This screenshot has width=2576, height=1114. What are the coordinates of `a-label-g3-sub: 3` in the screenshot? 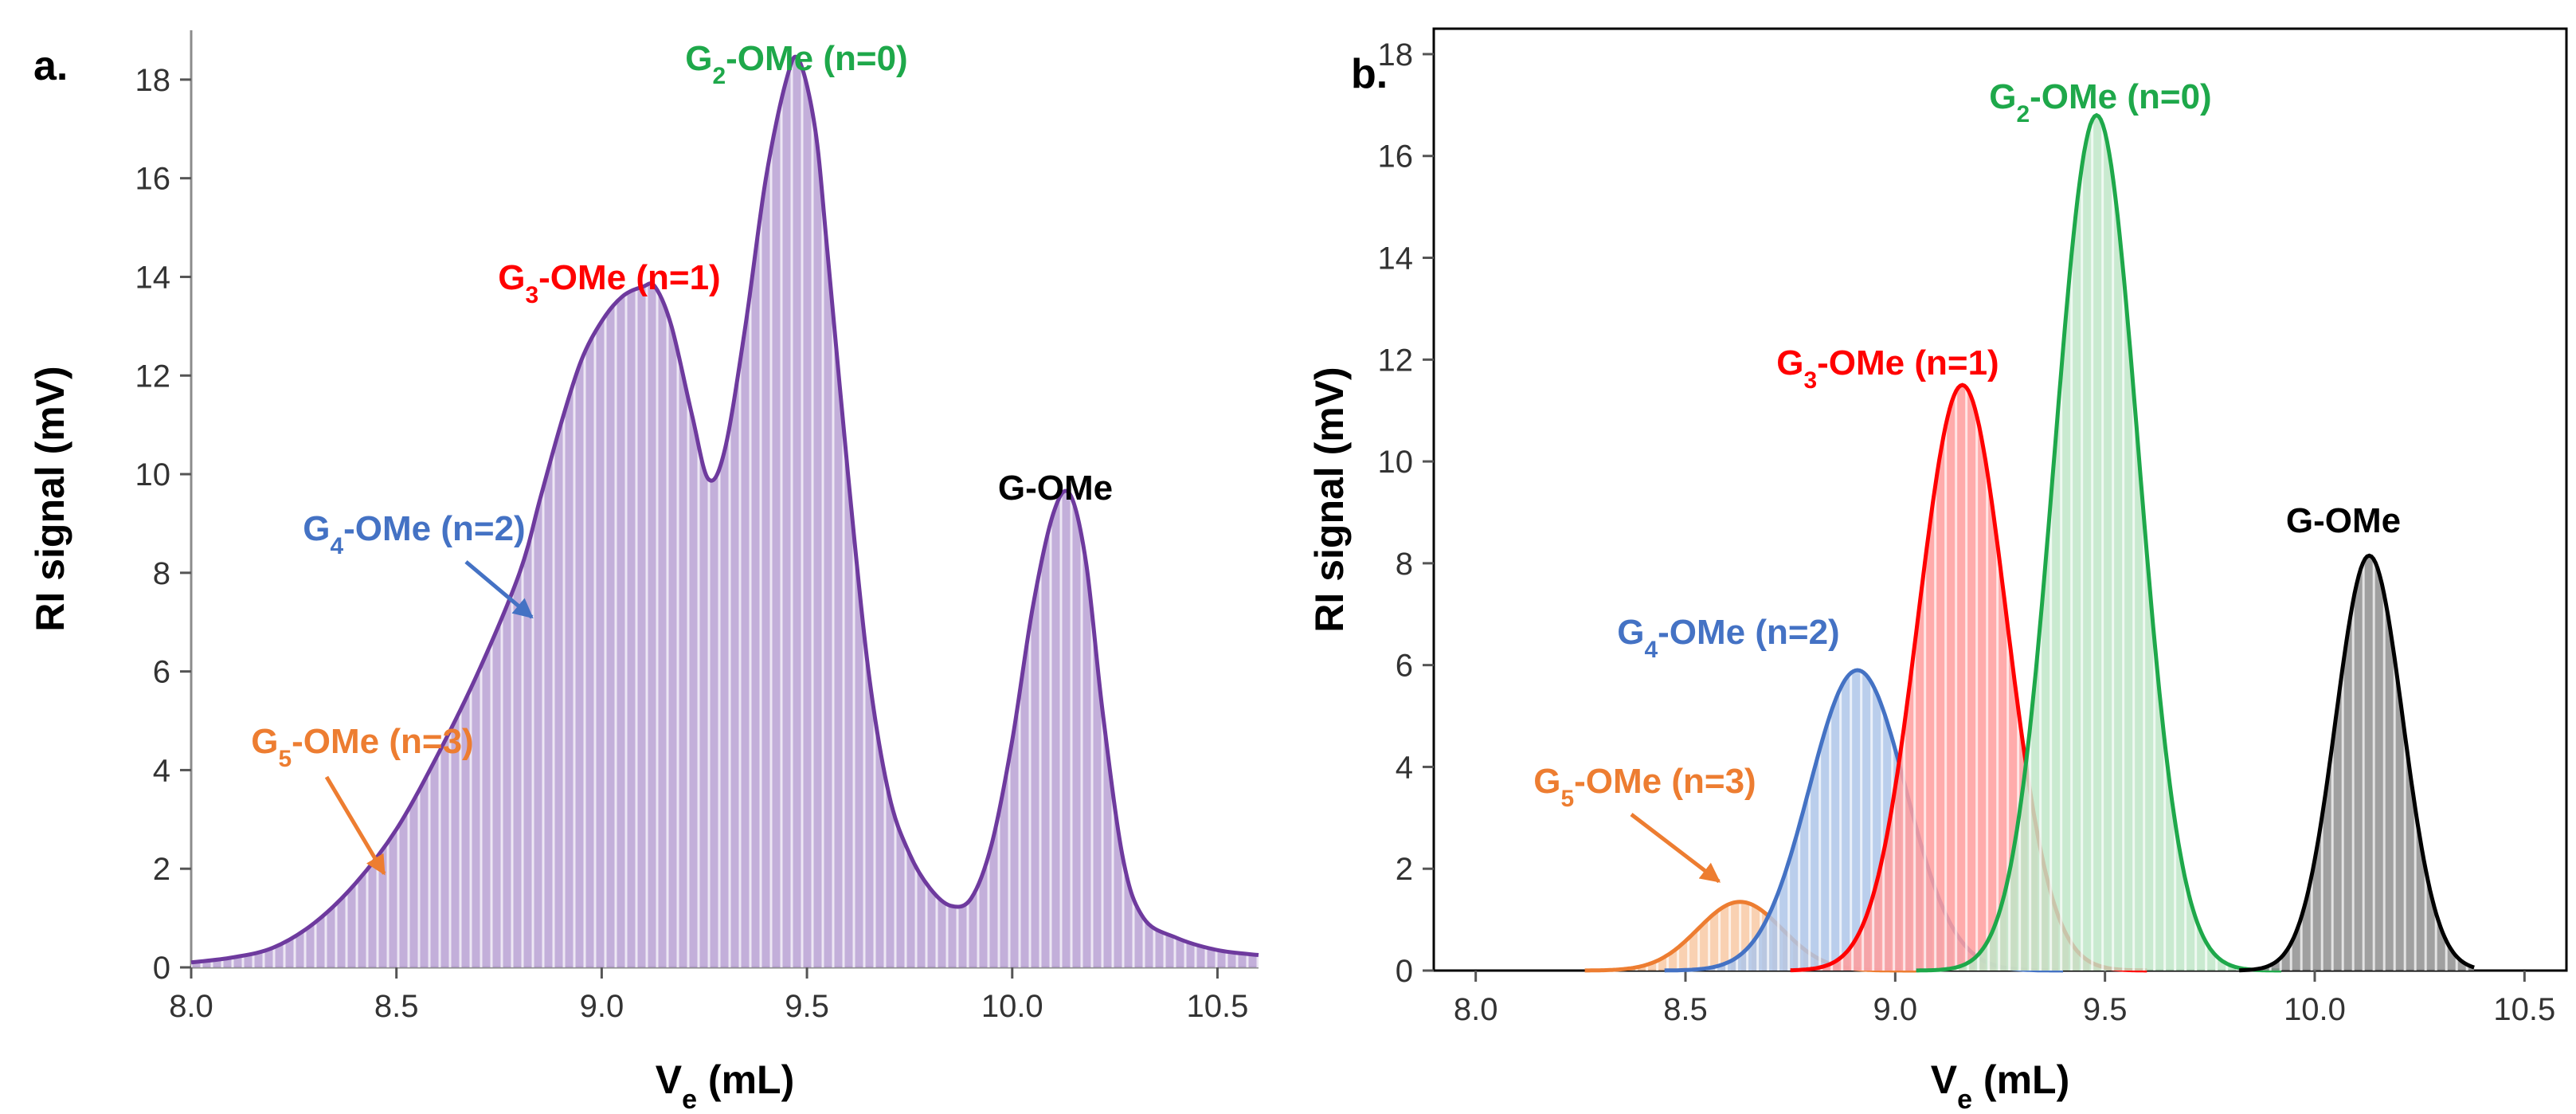 It's located at (532, 295).